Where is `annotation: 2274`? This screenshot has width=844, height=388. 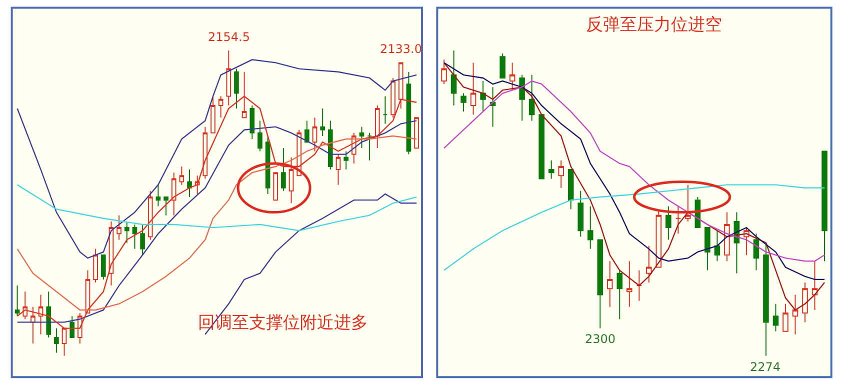 annotation: 2274 is located at coordinates (765, 367).